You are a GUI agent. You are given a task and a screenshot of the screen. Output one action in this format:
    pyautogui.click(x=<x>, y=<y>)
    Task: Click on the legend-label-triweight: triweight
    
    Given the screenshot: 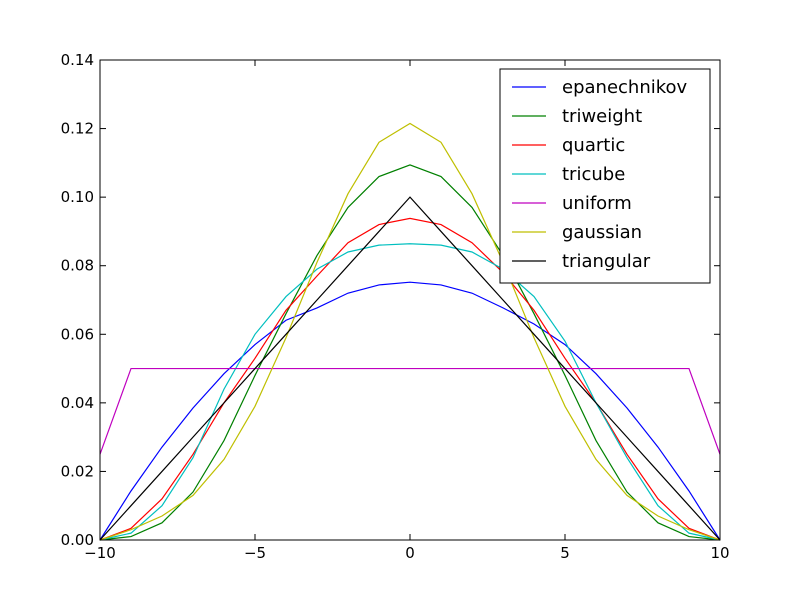 What is the action you would take?
    pyautogui.click(x=602, y=116)
    